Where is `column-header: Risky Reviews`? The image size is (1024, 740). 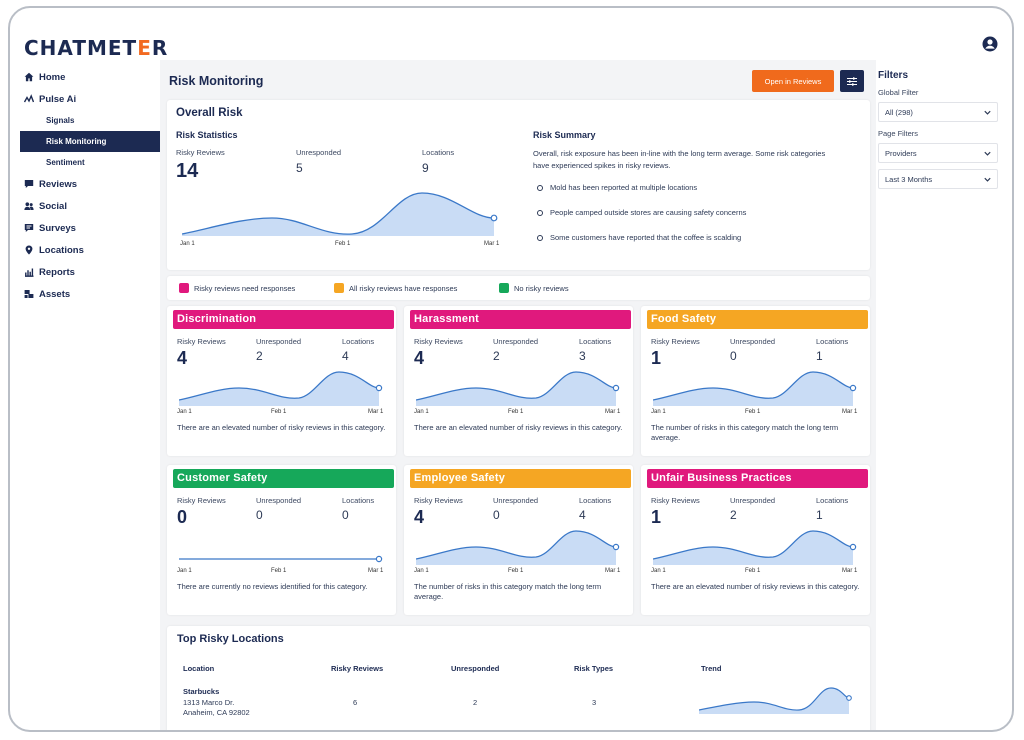 column-header: Risky Reviews is located at coordinates (357, 668).